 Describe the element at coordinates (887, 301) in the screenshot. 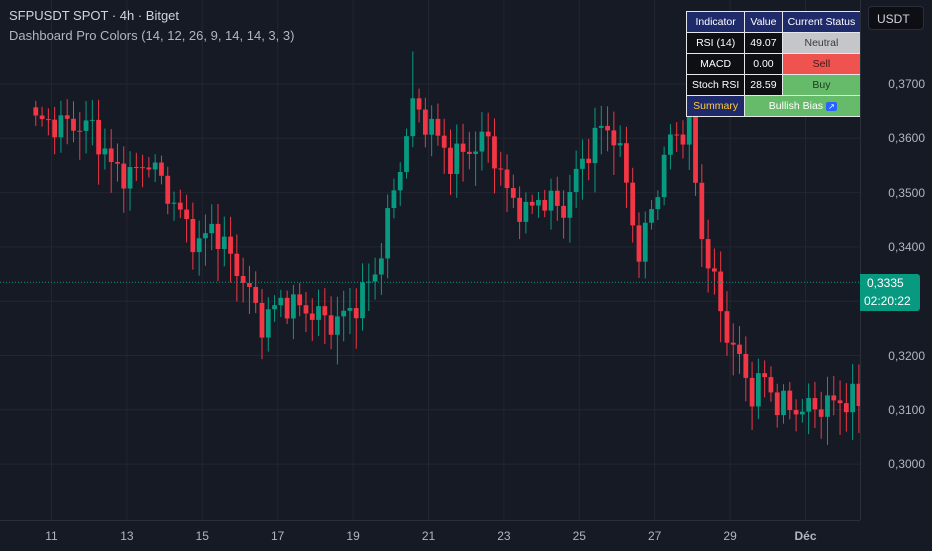

I see `bar-countdown: 02:20:22` at that location.